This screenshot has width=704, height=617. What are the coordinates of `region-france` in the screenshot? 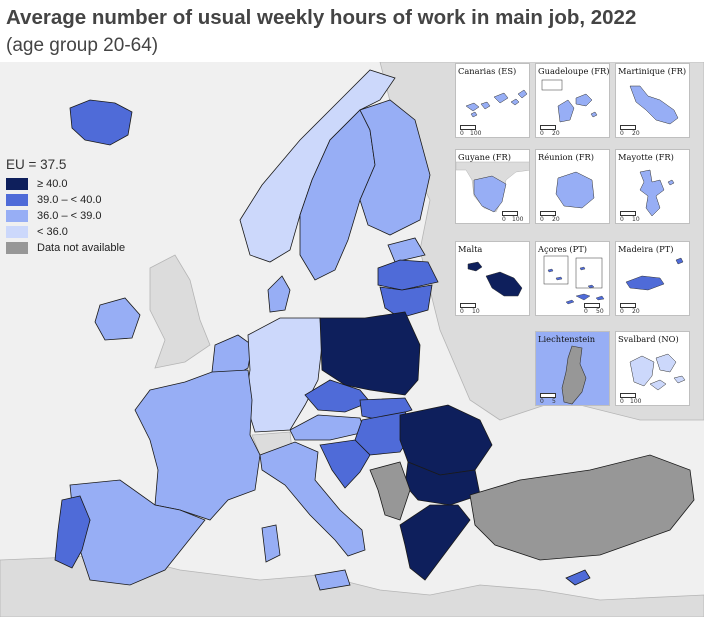 It's located at (197, 445).